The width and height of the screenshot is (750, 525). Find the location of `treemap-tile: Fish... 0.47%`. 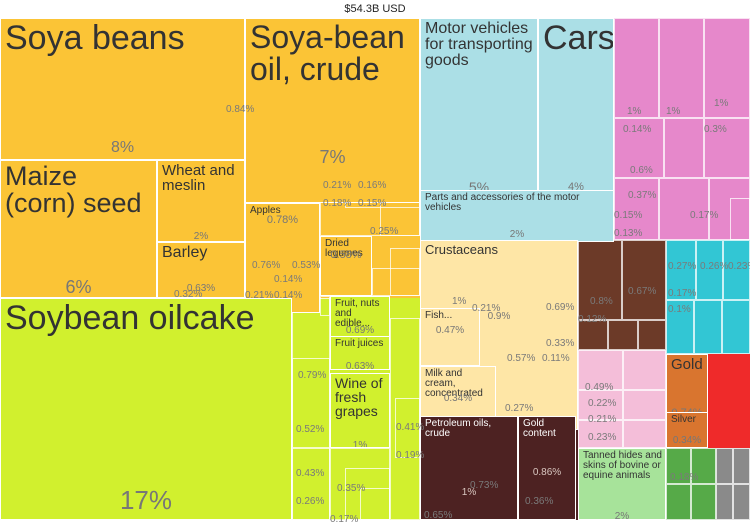

treemap-tile: Fish... 0.47% is located at coordinates (450, 337).